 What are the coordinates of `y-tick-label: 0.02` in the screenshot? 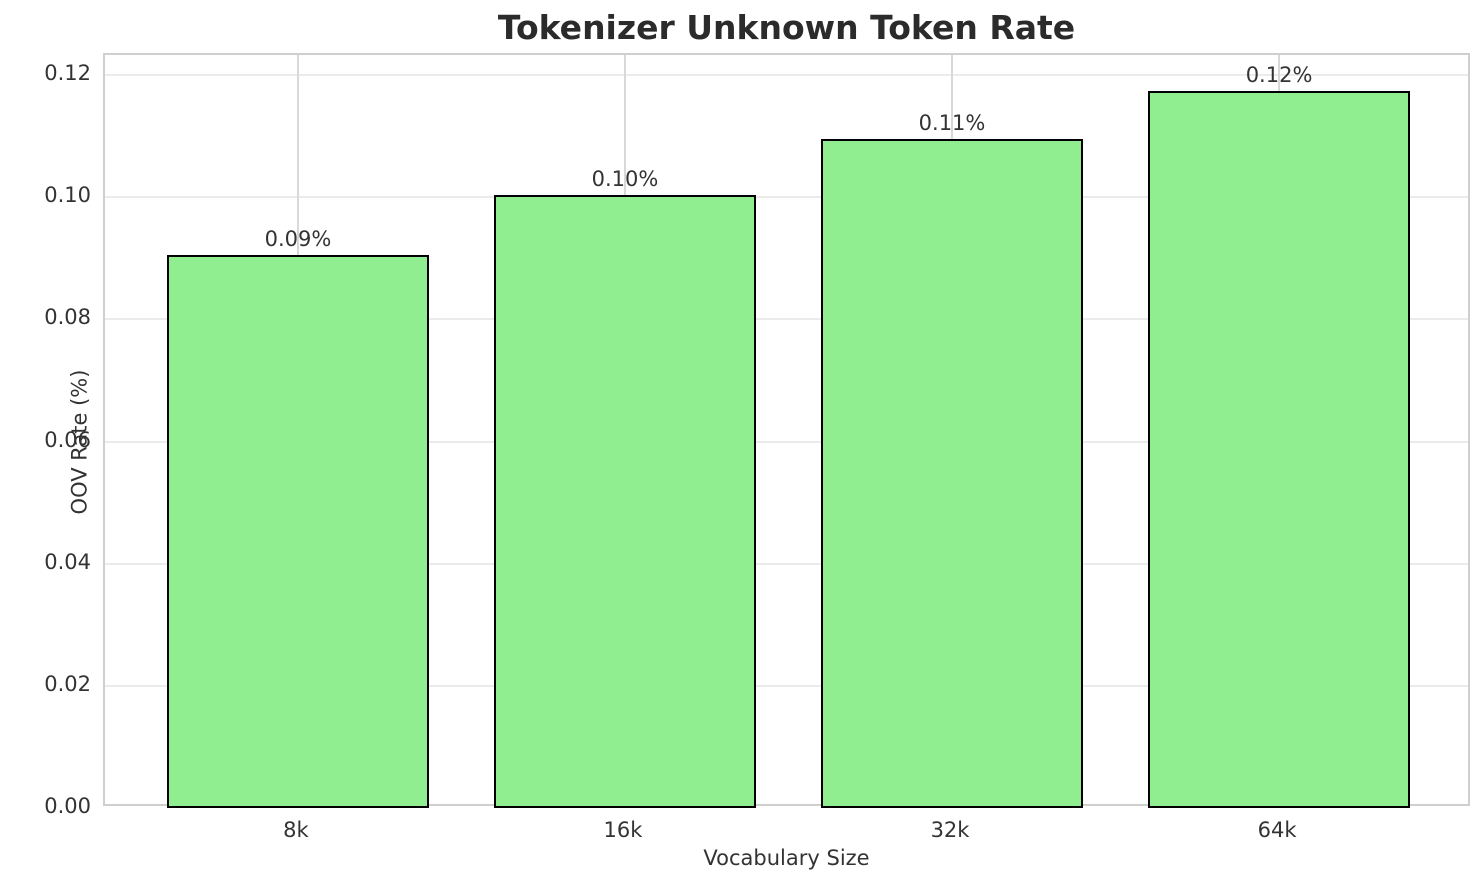 It's located at (67, 683).